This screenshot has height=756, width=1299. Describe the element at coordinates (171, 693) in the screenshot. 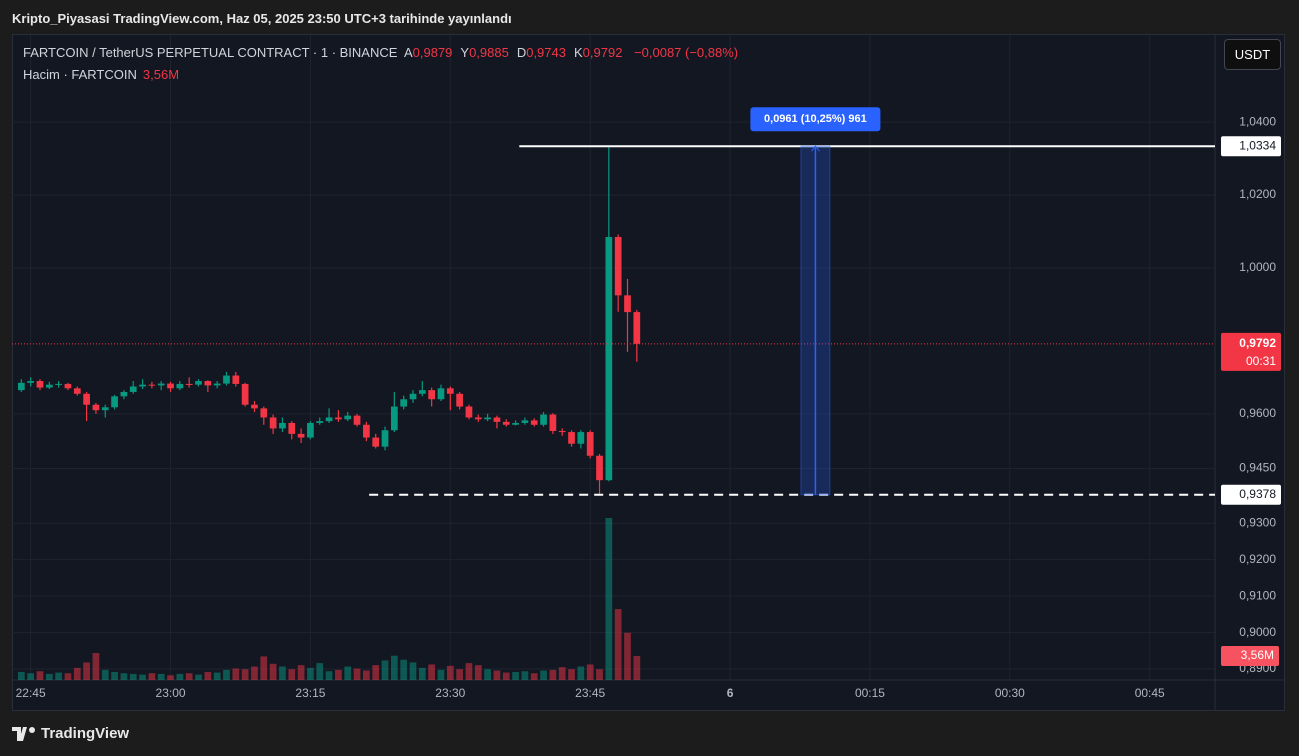

I see `x-tick-label: 23:00` at that location.